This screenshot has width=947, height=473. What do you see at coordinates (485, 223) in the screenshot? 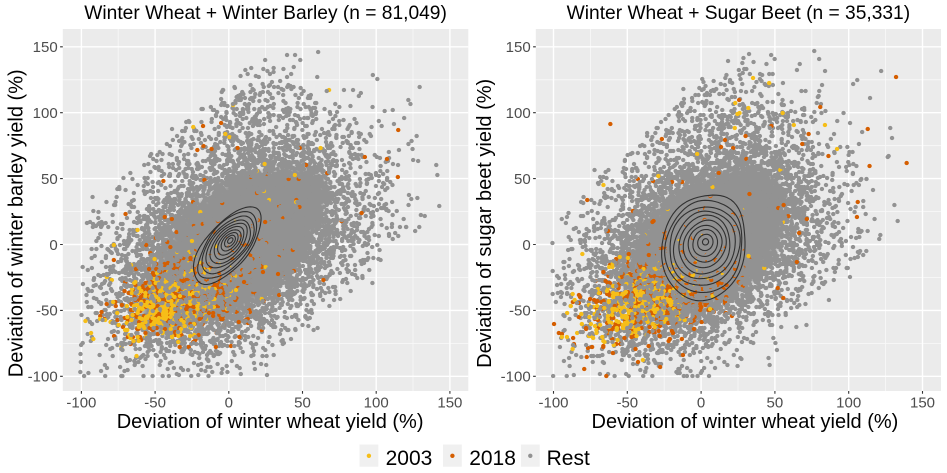
I see `svg-text:Deviation of sugar beet yield: Deviation of sugar beet yield (%)` at bounding box center [485, 223].